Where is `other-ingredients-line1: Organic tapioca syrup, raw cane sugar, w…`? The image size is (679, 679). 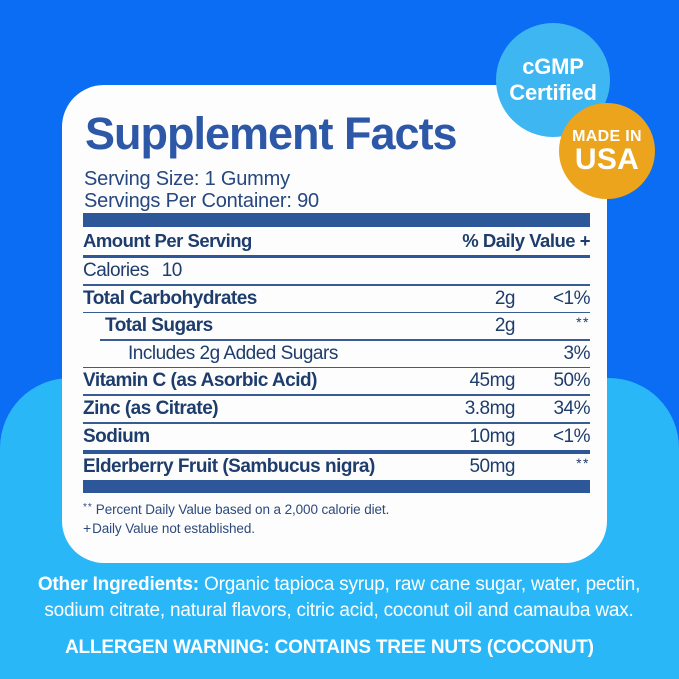 other-ingredients-line1: Organic tapioca syrup, raw cane sugar, w… is located at coordinates (419, 584).